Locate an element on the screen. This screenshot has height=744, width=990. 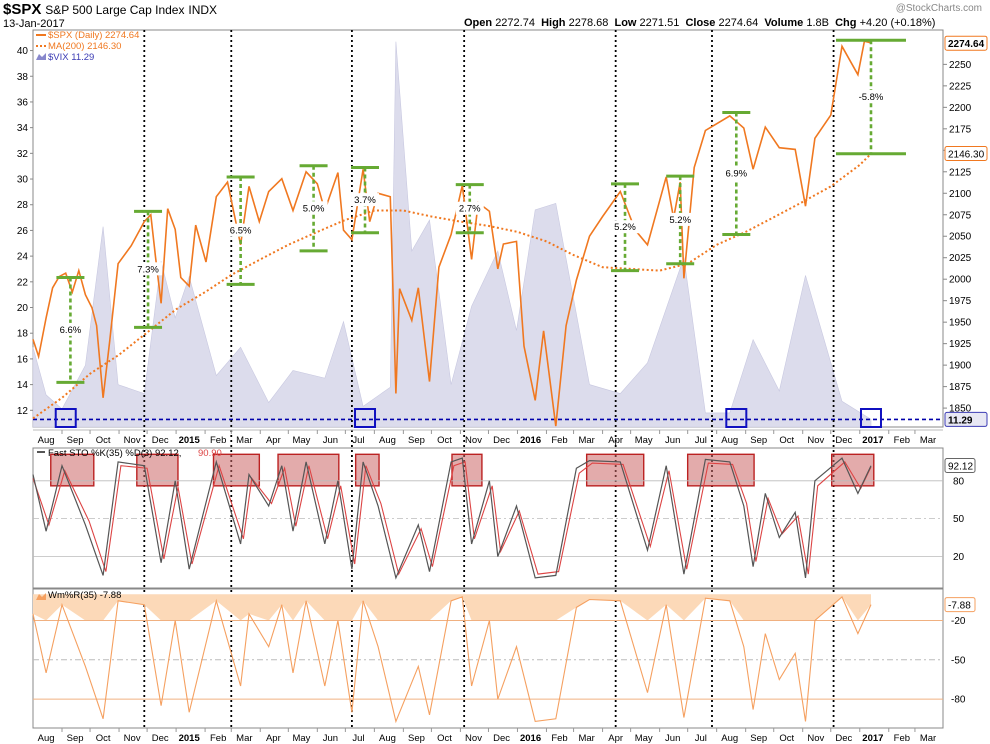
drawdown-label-4: 3.7% is located at coordinates (365, 200).